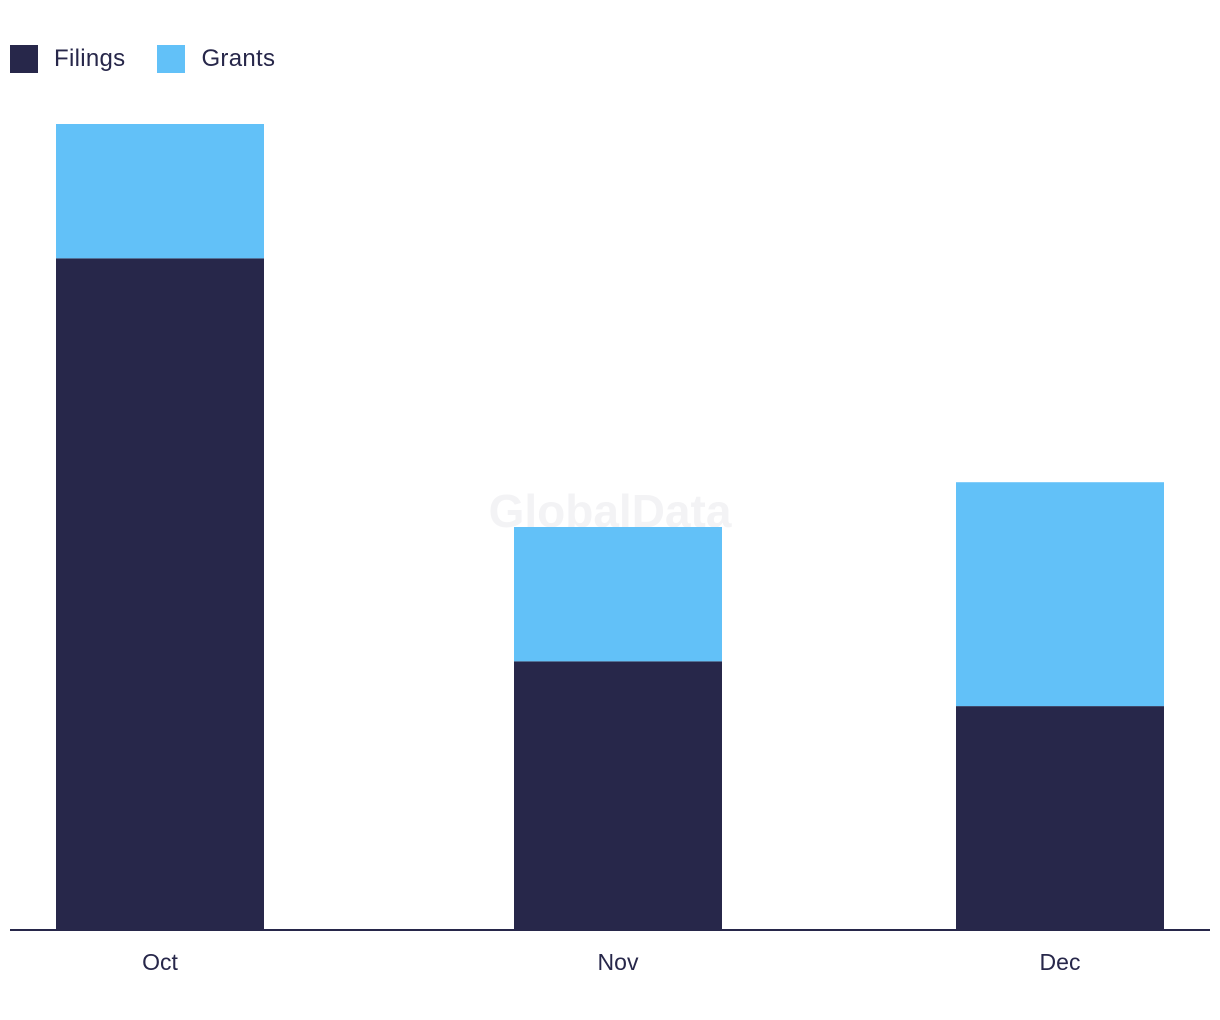 Image resolution: width=1220 pixels, height=1020 pixels. What do you see at coordinates (618, 962) in the screenshot?
I see `x-tick-label-nov: Nov` at bounding box center [618, 962].